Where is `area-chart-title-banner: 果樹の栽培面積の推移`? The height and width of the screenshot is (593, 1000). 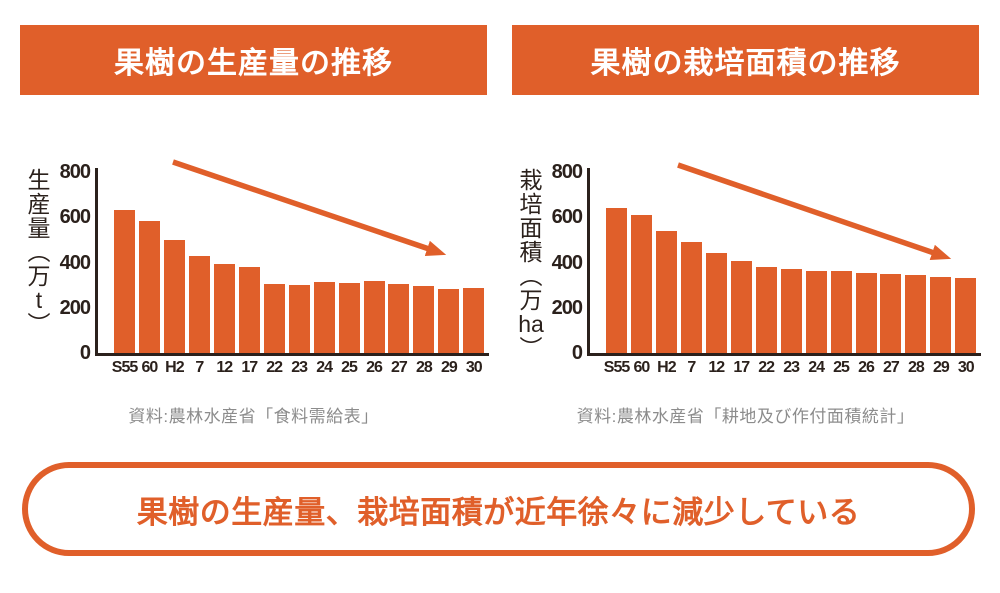 area-chart-title-banner: 果樹の栽培面積の推移 is located at coordinates (745, 60).